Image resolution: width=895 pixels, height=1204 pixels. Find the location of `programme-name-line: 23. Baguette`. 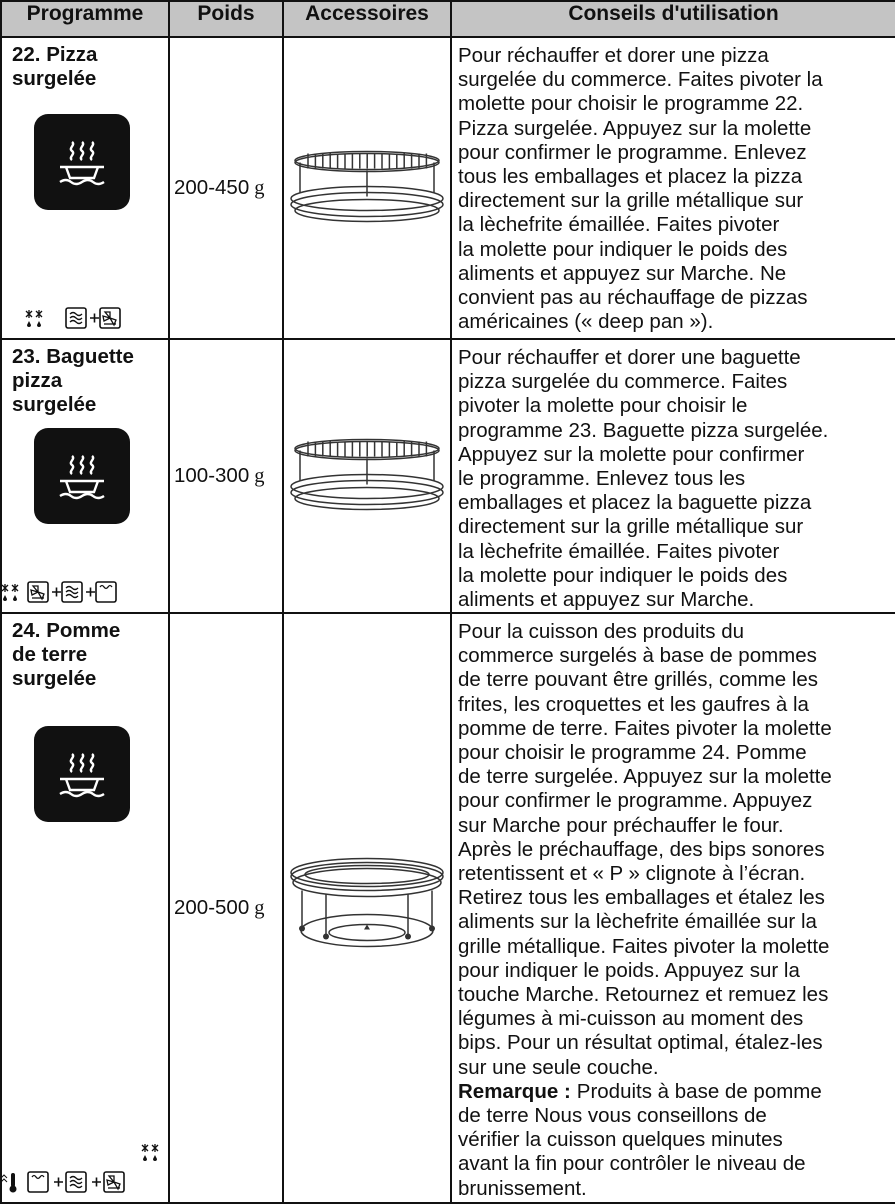

programme-name-line: 23. Baguette is located at coordinates (73, 356).